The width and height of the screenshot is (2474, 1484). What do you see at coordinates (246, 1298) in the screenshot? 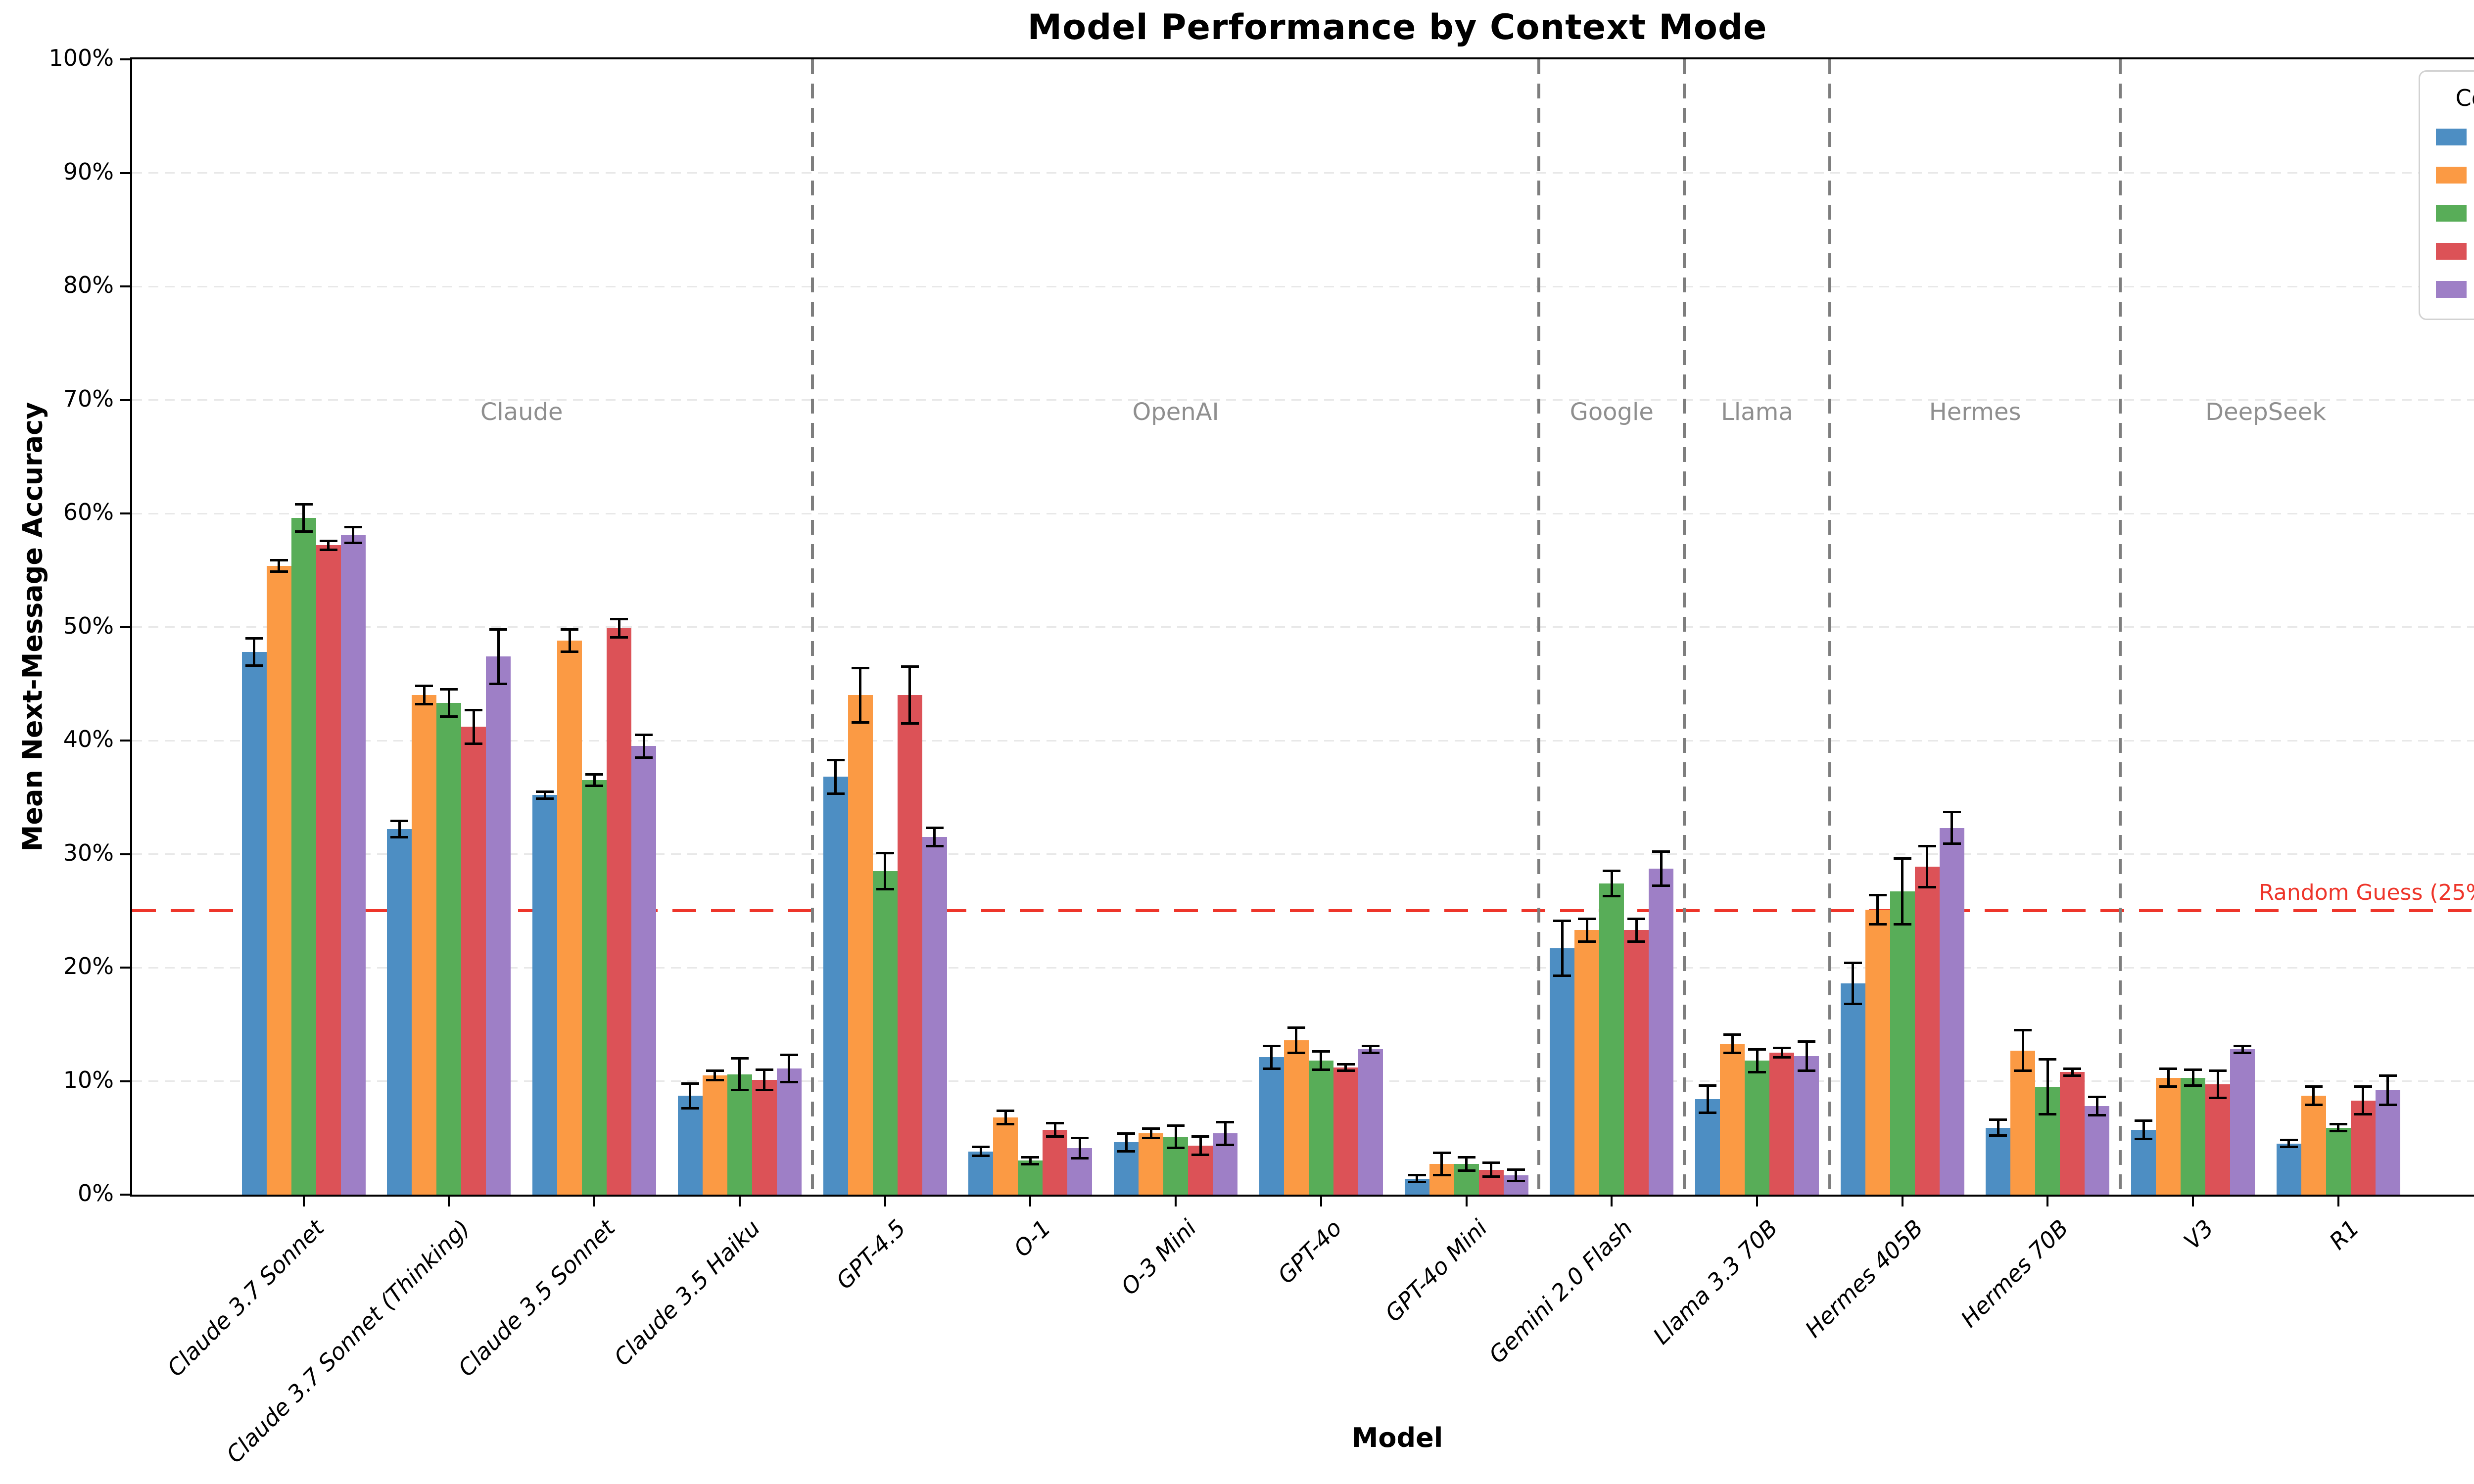
I see `x-tick-label: Claude 3.7 Sonnet` at bounding box center [246, 1298].